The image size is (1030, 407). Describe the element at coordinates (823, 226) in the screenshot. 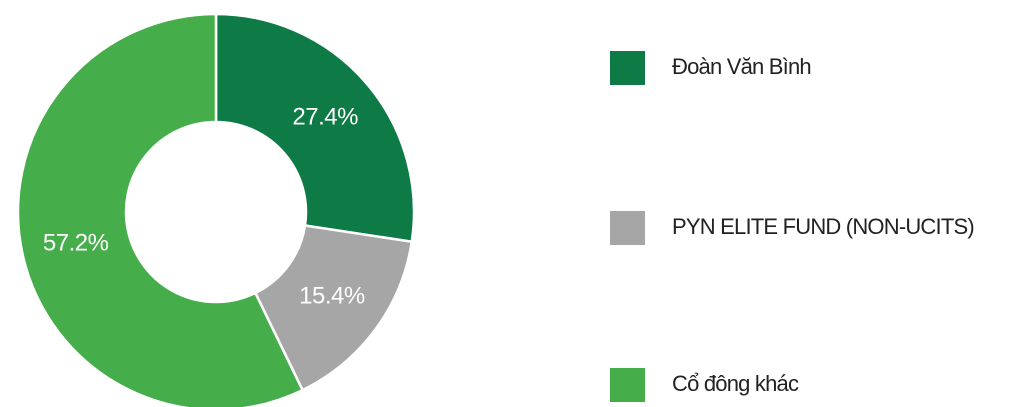

I see `legend-label: PYN ELITE FUND (NON-UCITS)` at that location.